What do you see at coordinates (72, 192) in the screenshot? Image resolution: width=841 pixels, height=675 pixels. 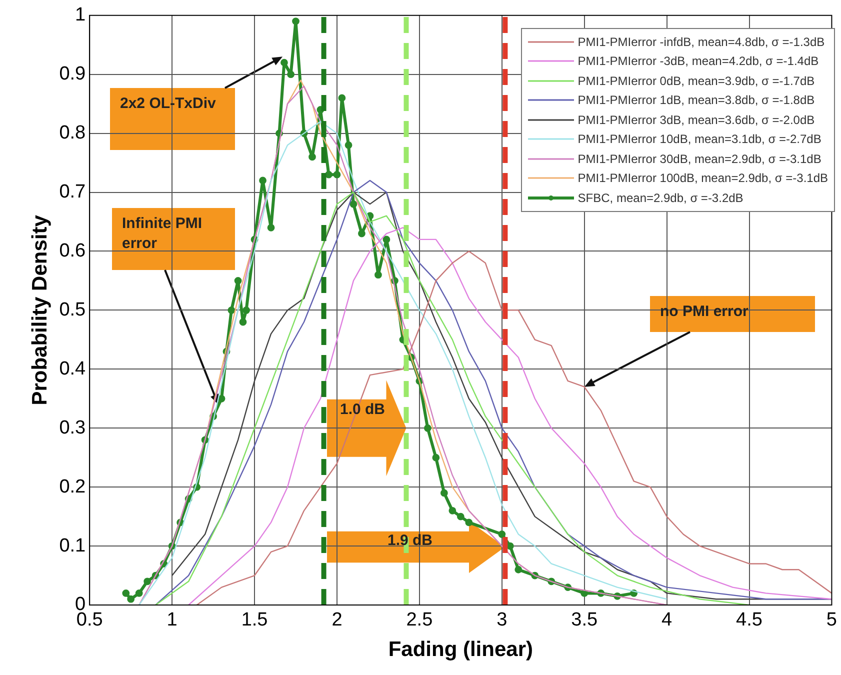 I see `y-tick-label: 0.7` at bounding box center [72, 192].